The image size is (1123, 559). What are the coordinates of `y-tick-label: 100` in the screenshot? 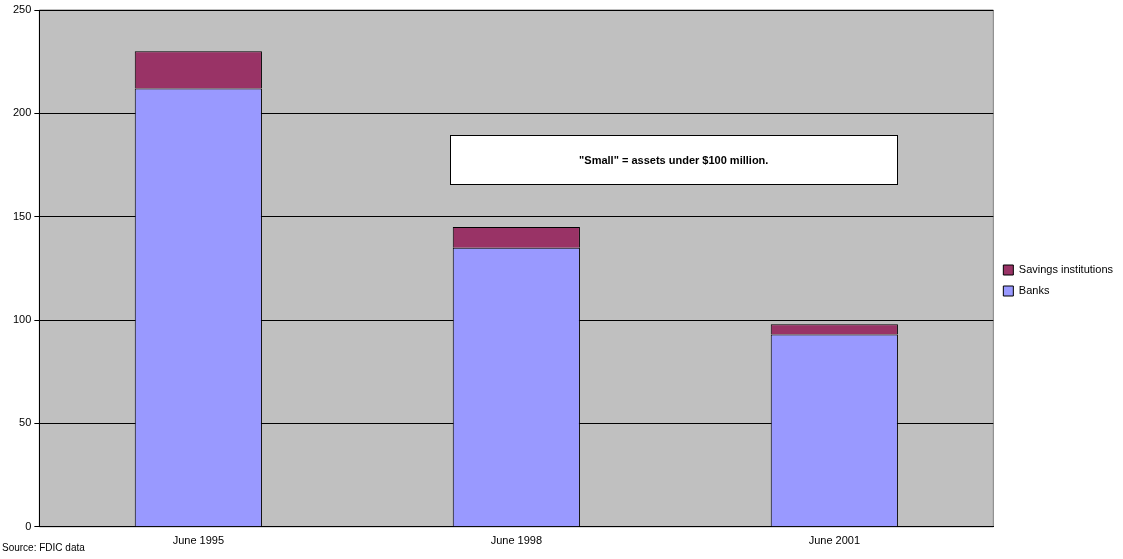 It's located at (22, 319).